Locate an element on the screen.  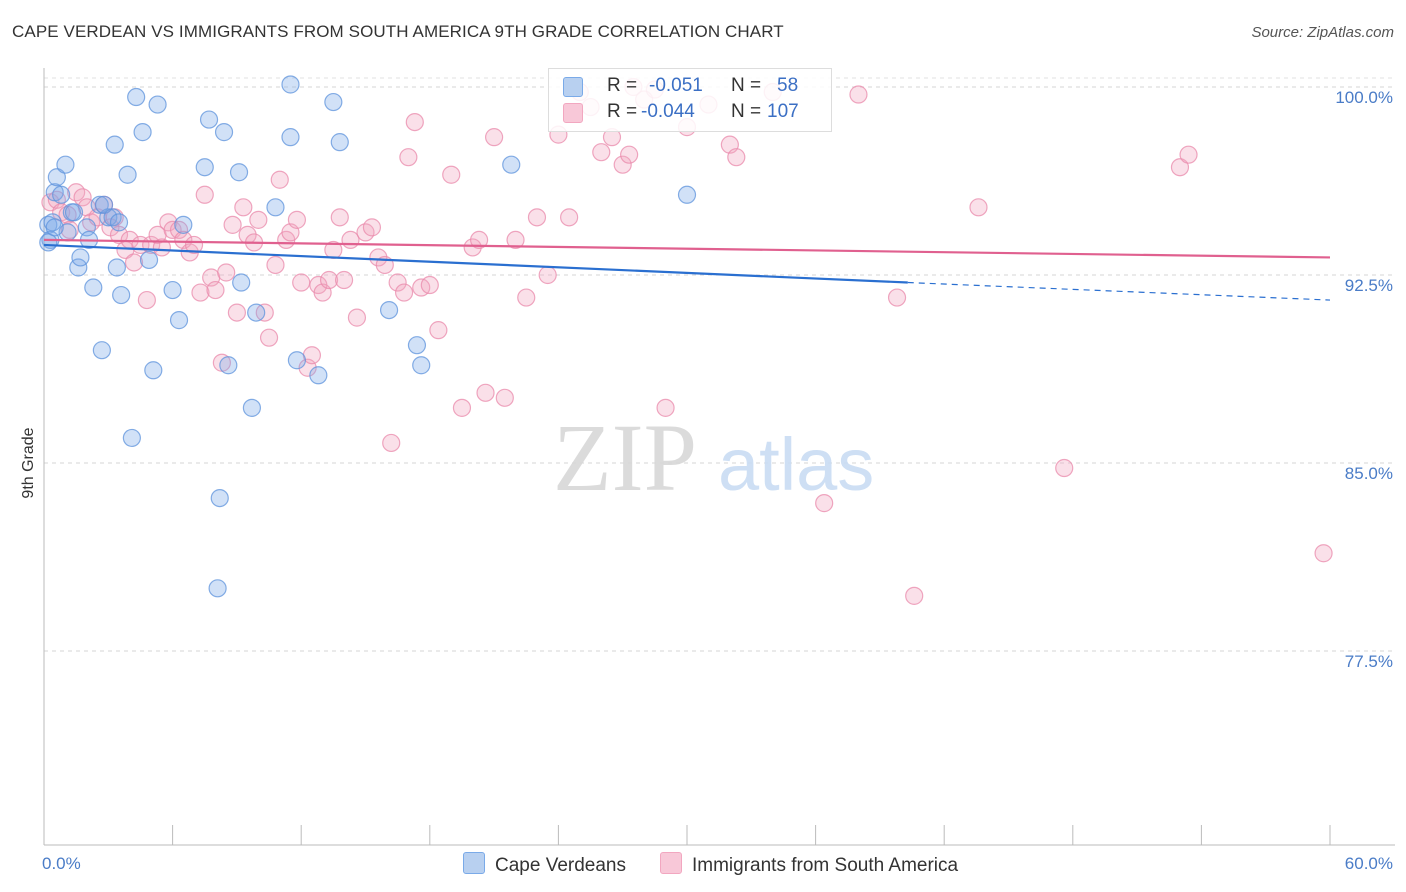
n-value: 107 is located at coordinates (783, 111).